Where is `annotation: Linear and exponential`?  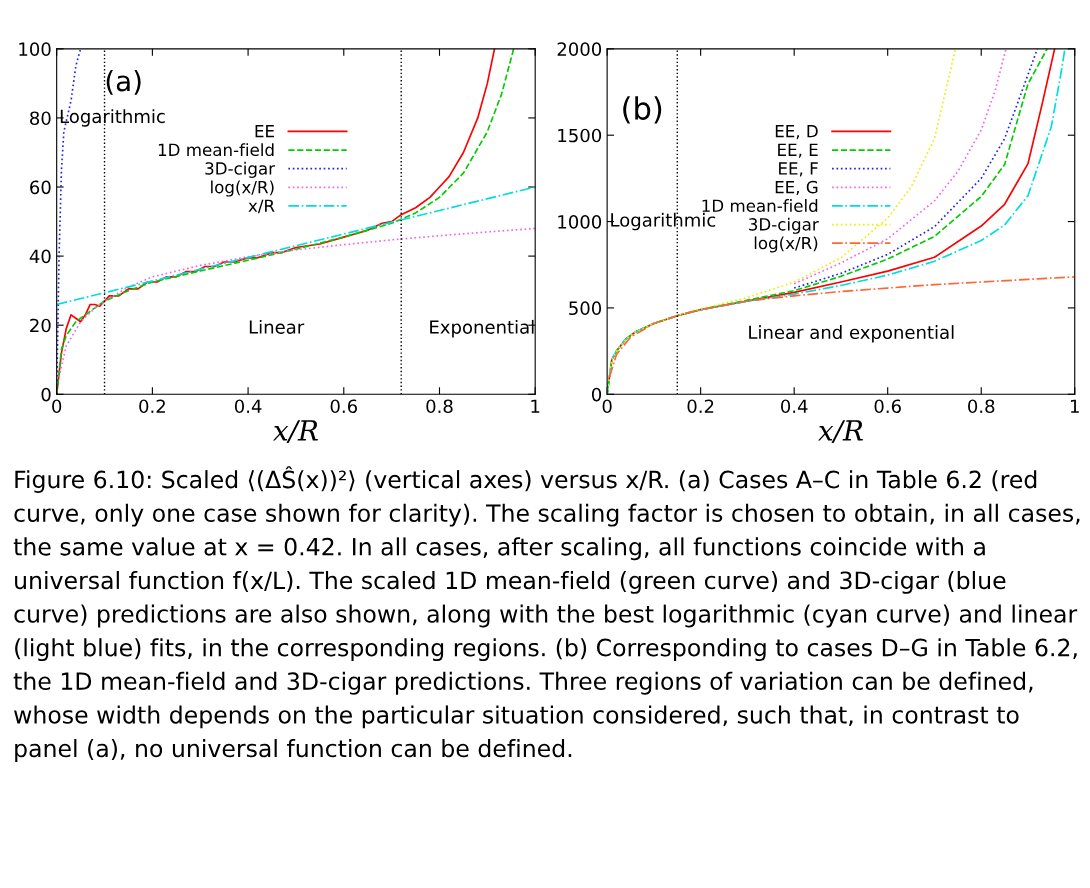 annotation: Linear and exponential is located at coordinates (851, 334).